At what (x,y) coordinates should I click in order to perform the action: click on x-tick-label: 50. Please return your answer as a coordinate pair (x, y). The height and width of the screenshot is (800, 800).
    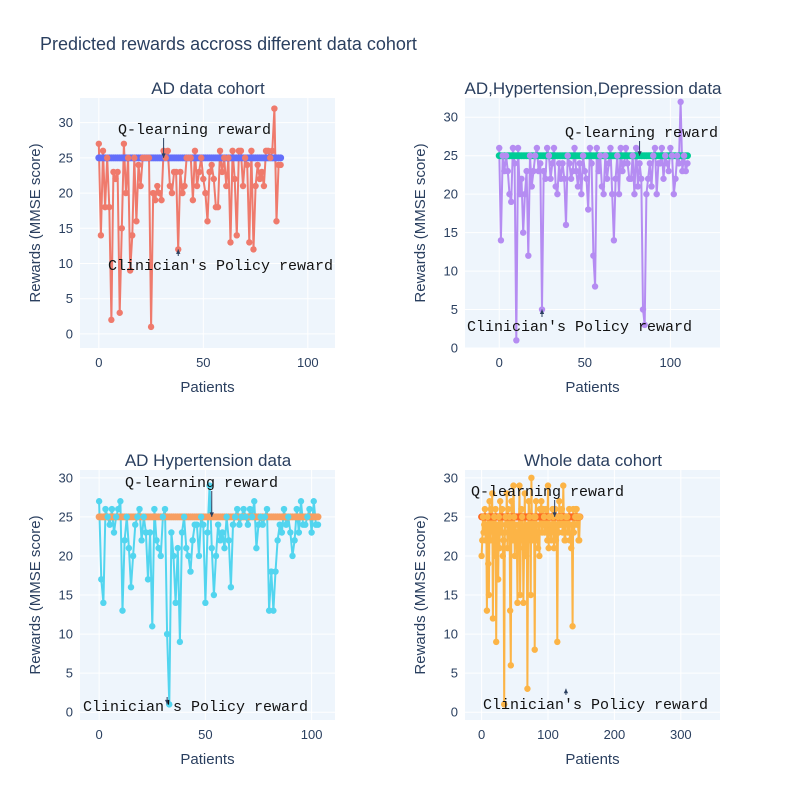
    Looking at the image, I should click on (585, 362).